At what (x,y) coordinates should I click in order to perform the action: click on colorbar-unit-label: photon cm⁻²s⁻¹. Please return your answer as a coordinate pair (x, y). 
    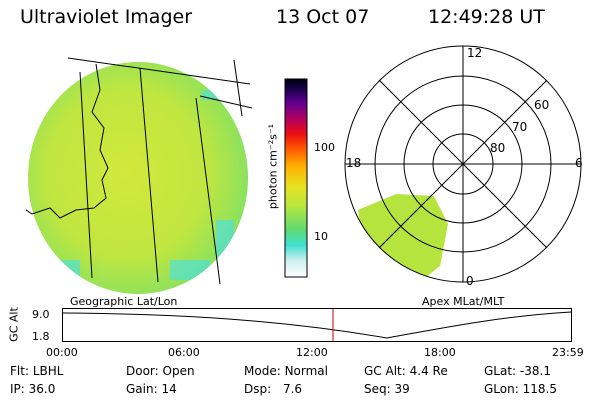
    Looking at the image, I should click on (273, 166).